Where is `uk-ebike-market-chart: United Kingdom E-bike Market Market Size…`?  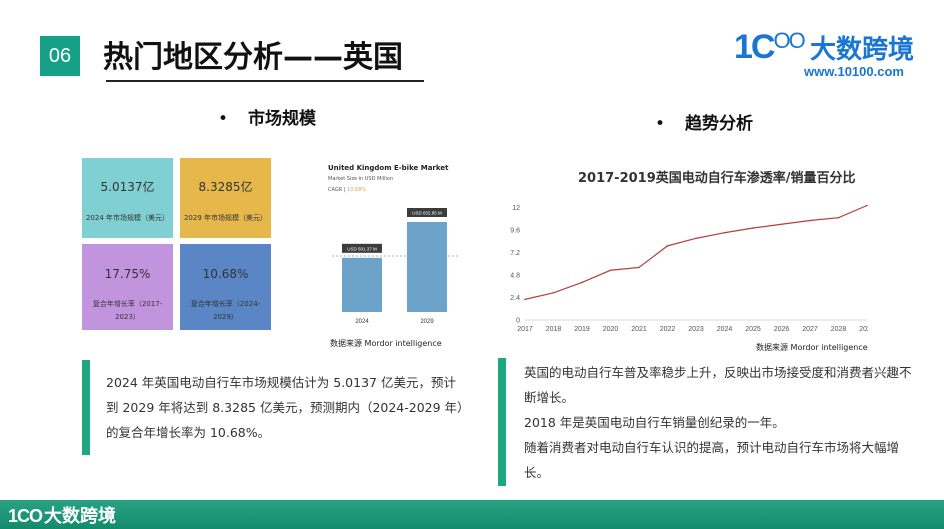 uk-ebike-market-chart: United Kingdom E-bike Market Market Size… is located at coordinates (396, 258).